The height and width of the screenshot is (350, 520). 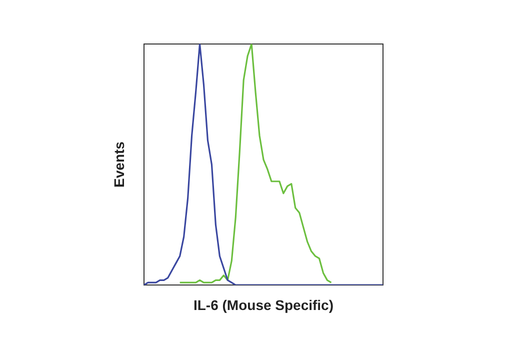 I want to click on y-axis-title: Events, so click(x=118, y=164).